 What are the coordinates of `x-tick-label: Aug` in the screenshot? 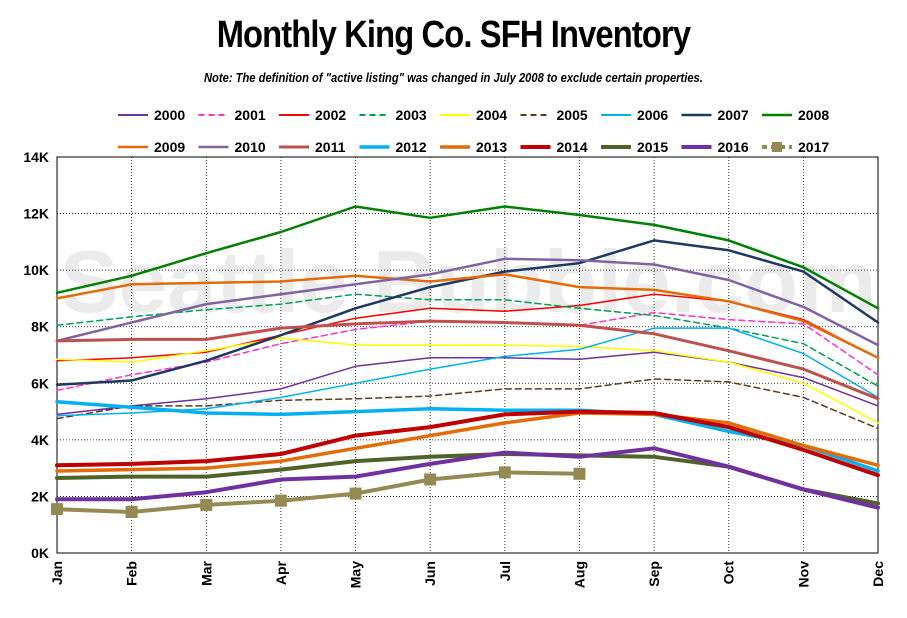 It's located at (579, 574).